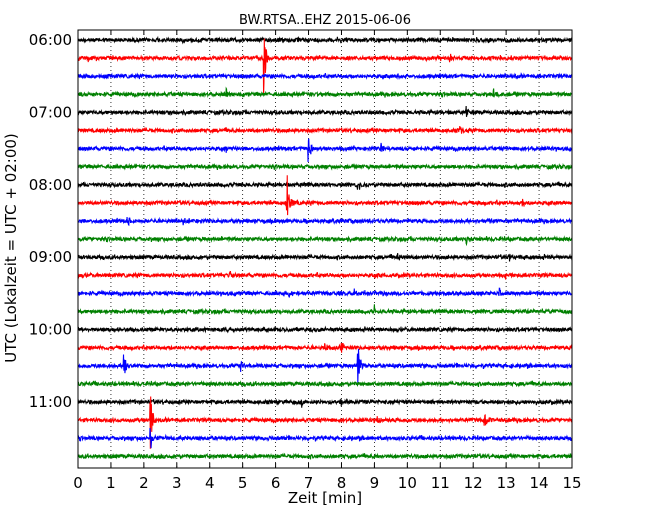  I want to click on y-tick-label: 10:00, so click(50, 330).